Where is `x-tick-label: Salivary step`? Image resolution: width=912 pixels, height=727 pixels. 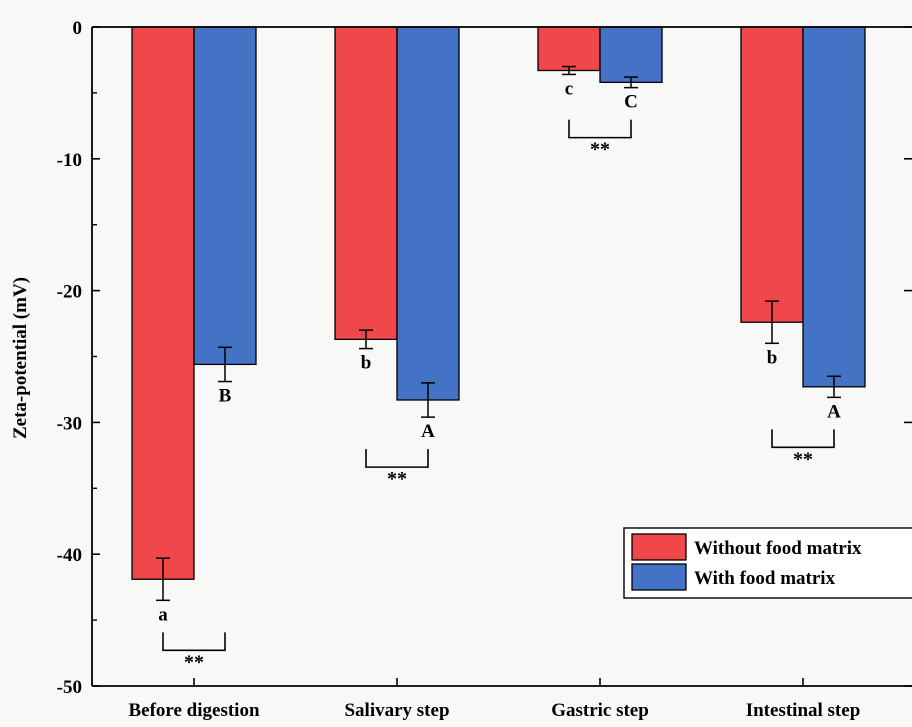 x-tick-label: Salivary step is located at coordinates (396, 710).